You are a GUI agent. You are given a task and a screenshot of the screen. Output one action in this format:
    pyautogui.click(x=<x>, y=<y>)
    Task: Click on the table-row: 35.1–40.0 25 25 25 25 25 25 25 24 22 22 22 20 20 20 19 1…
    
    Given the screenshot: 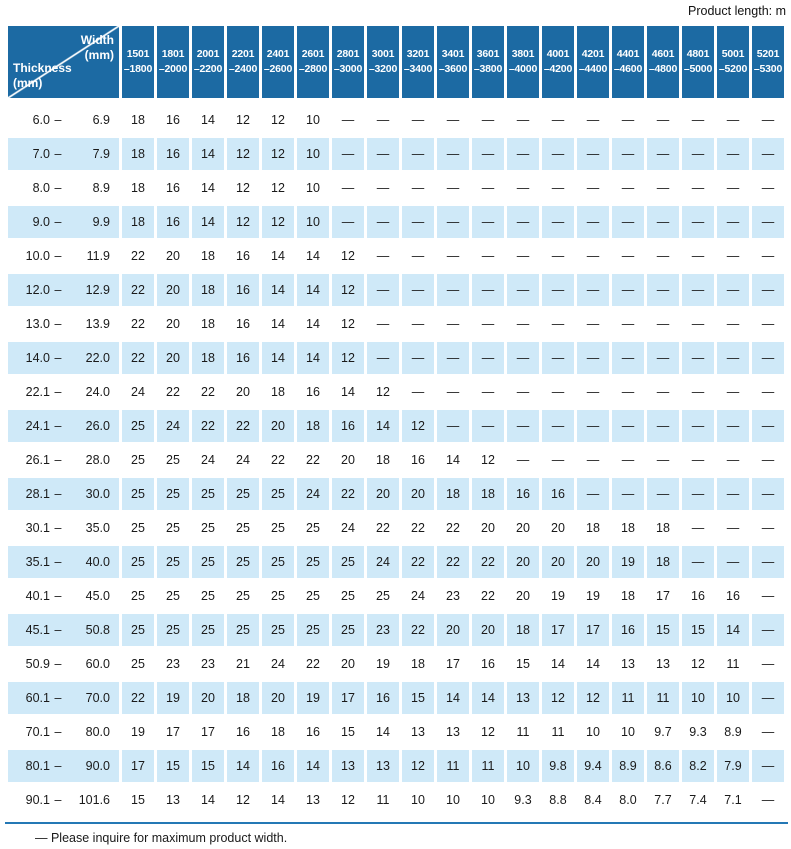 What is the action you would take?
    pyautogui.click(x=396, y=562)
    